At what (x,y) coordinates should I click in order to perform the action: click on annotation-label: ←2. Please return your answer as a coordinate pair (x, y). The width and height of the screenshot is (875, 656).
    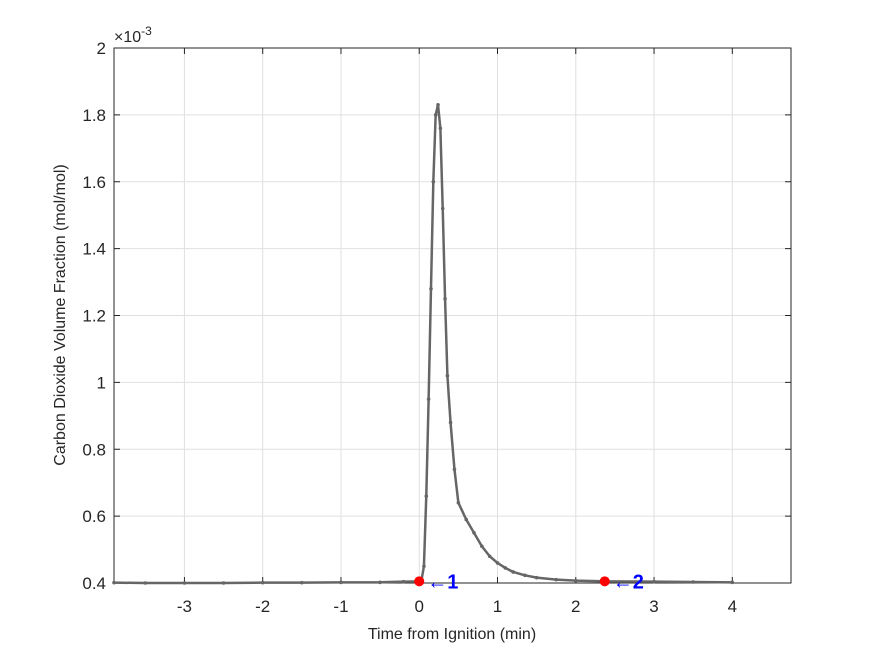
    Looking at the image, I should click on (628, 582).